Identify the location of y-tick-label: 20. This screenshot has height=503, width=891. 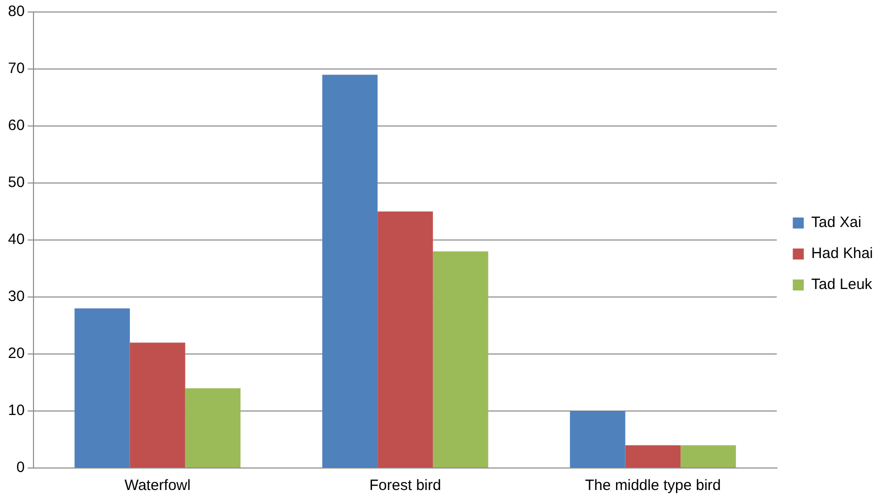
(16, 353).